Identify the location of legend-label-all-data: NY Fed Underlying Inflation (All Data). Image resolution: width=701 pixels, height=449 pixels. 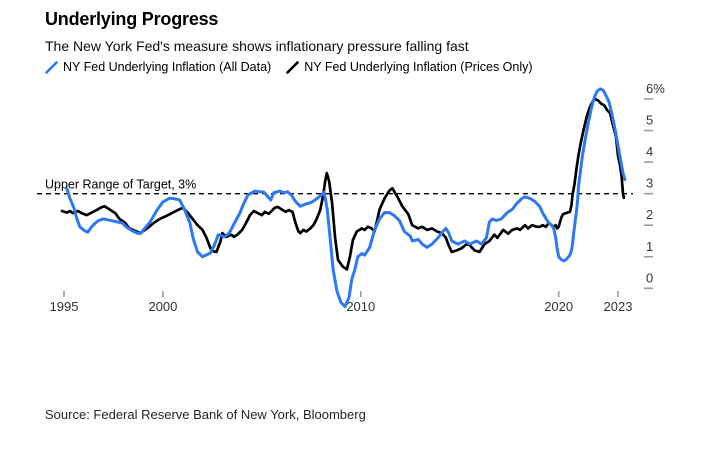
(167, 67).